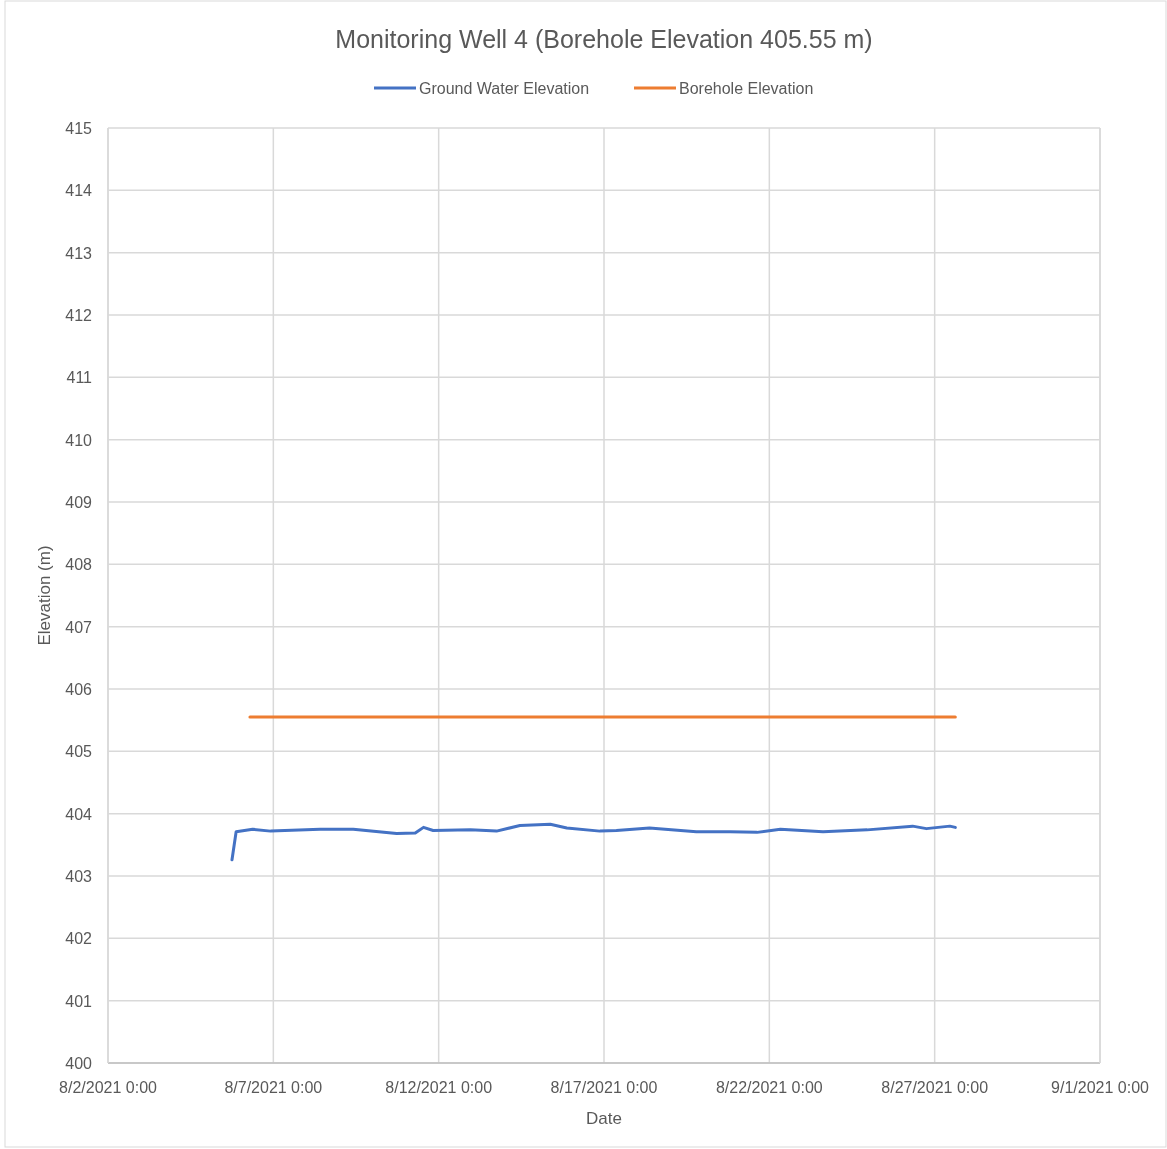 Image resolution: width=1167 pixels, height=1149 pixels. Describe the element at coordinates (273, 1087) in the screenshot. I see `x-tick-label: 8/7/2021 0:00` at that location.